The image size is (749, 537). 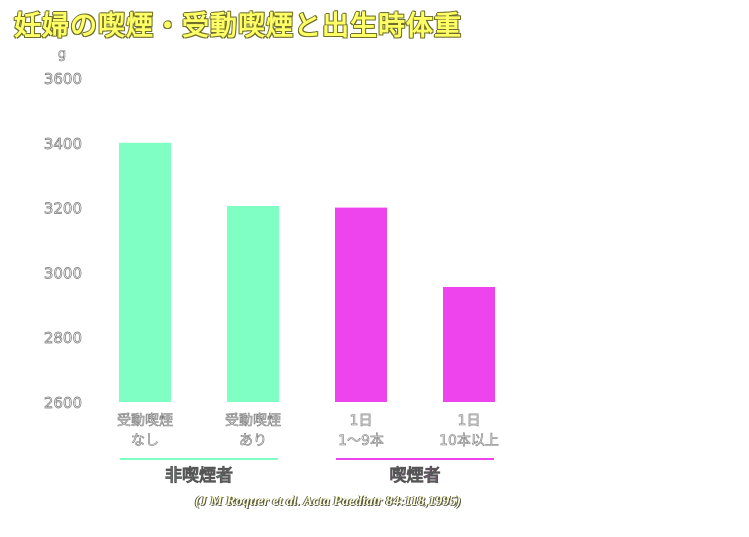 I want to click on y-tick-label: 2800, so click(x=63, y=338).